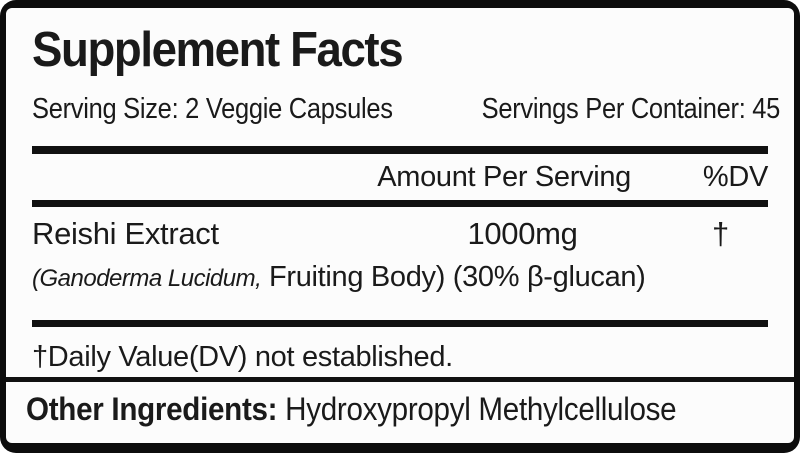  What do you see at coordinates (735, 177) in the screenshot?
I see `percent-dv-header: %DV` at bounding box center [735, 177].